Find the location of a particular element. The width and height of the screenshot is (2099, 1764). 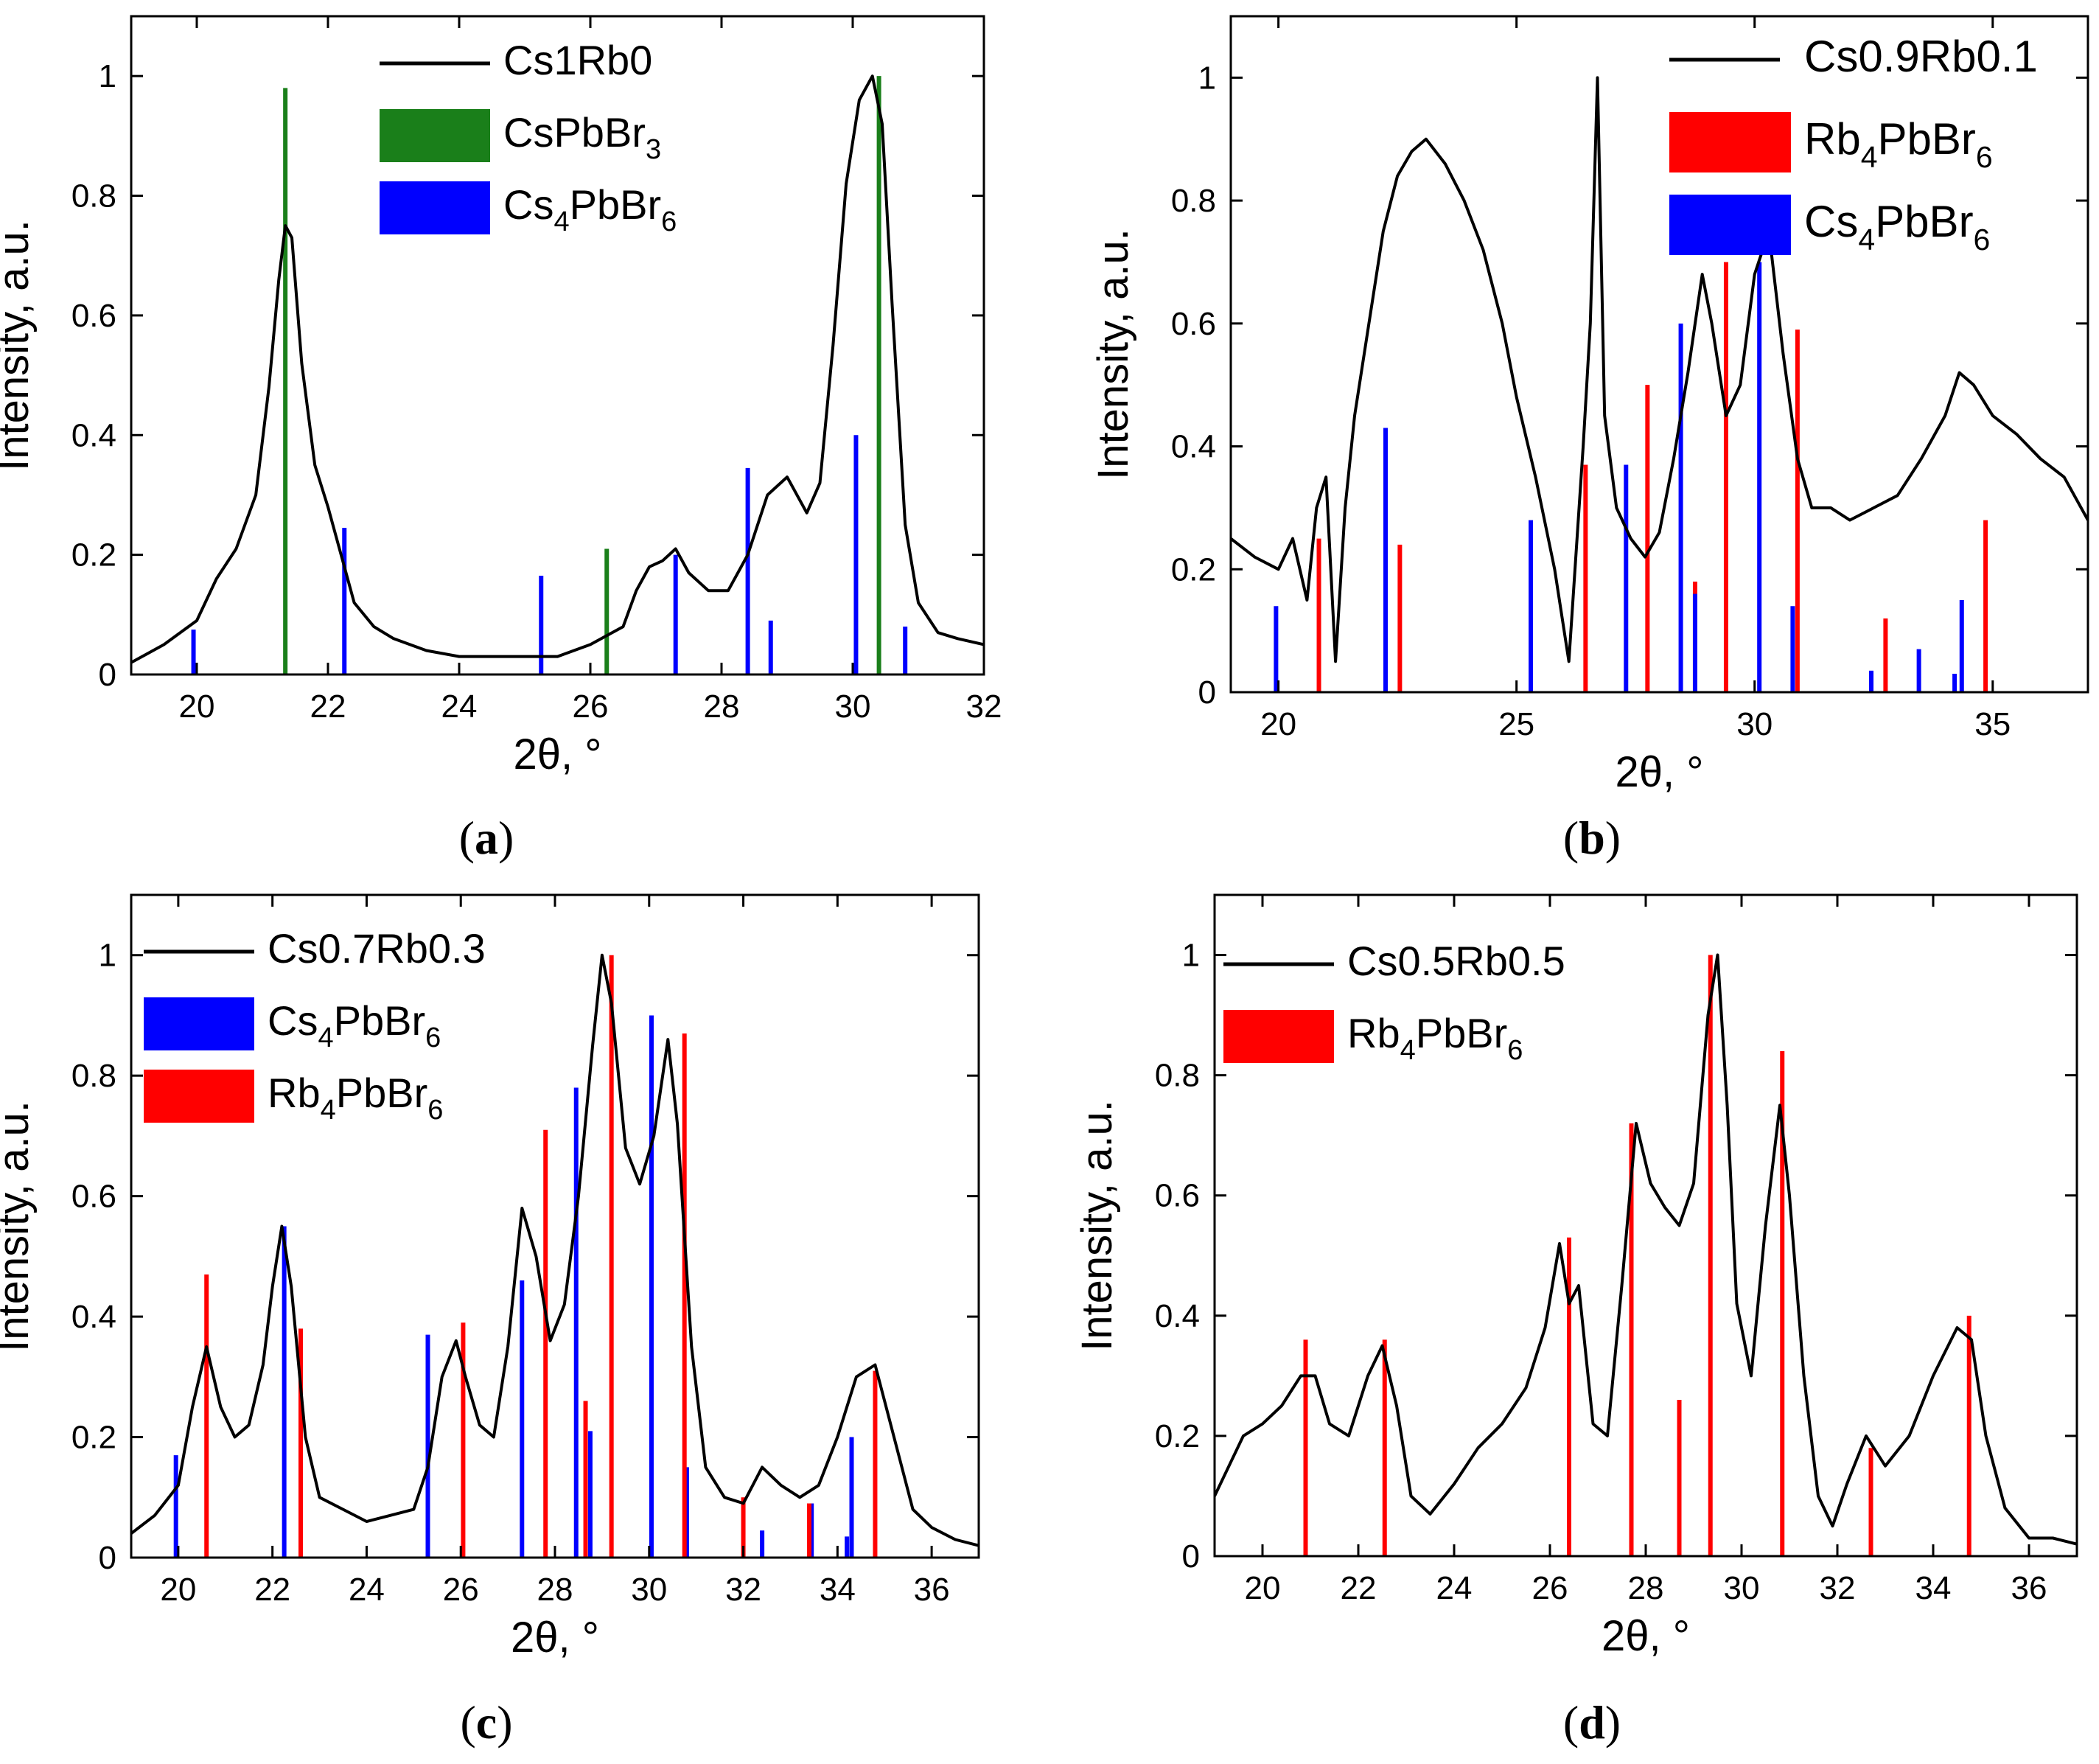

legend: Cs0.5Rb0.5 Rb4PbBr6 is located at coordinates (1394, 1002).